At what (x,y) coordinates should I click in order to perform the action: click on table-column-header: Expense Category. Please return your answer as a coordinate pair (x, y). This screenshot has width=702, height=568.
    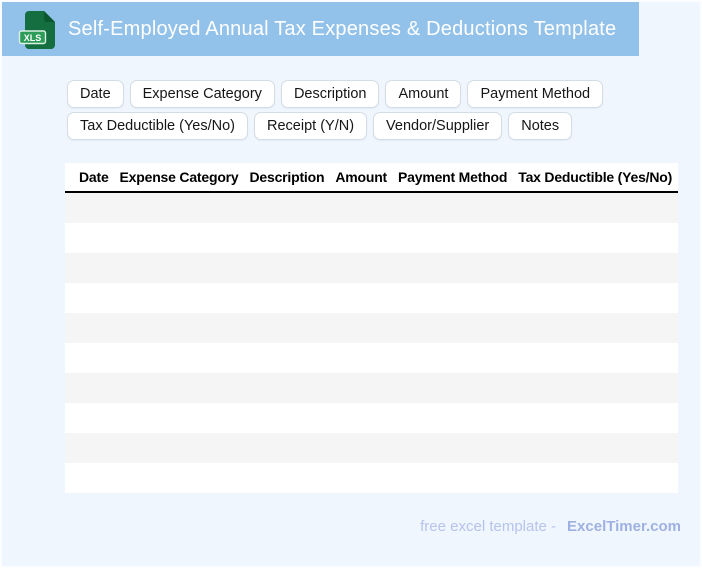
    Looking at the image, I should click on (179, 177).